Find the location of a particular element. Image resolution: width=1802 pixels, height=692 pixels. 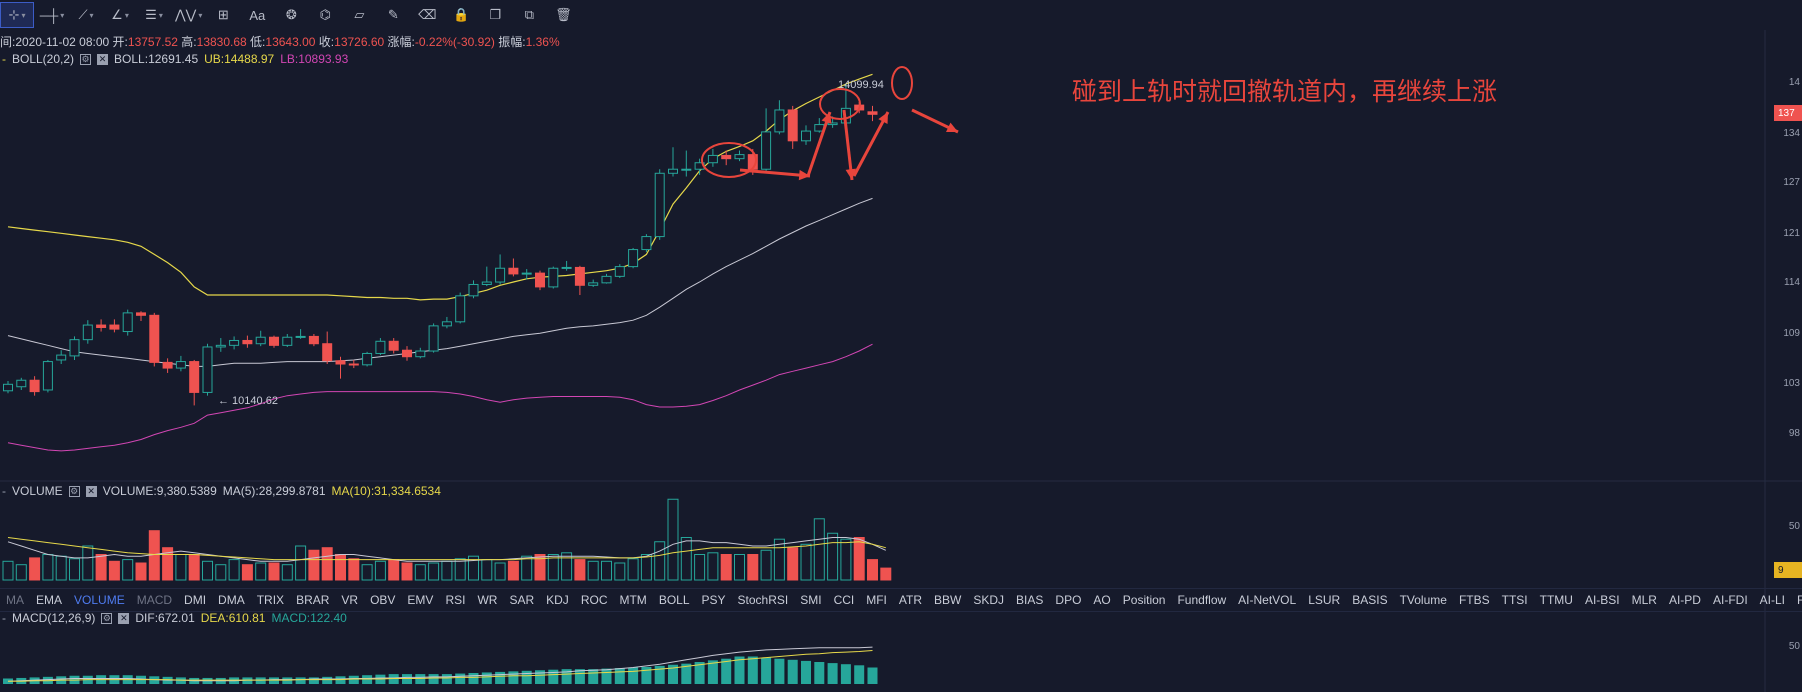

tab-mlr: MLR is located at coordinates (1644, 600).